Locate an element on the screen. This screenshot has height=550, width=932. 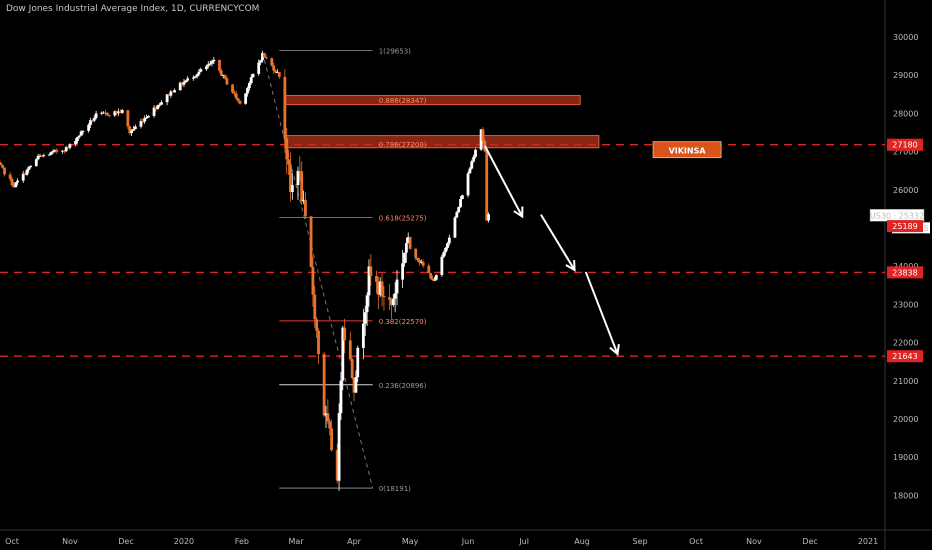
y-tick-label: 18000 is located at coordinates (905, 495).